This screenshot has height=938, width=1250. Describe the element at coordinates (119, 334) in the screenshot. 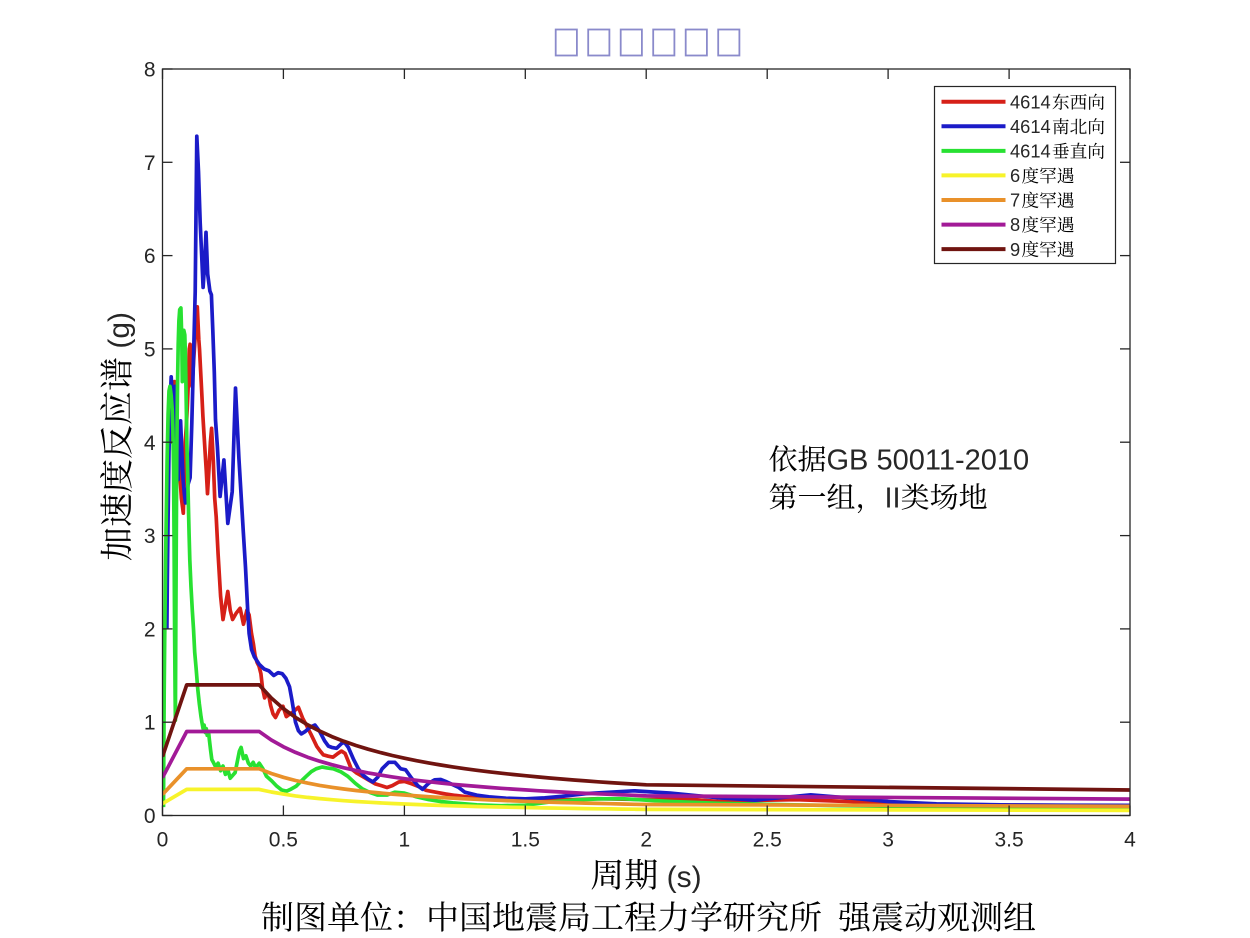

I see `svg-text: (g)` at that location.